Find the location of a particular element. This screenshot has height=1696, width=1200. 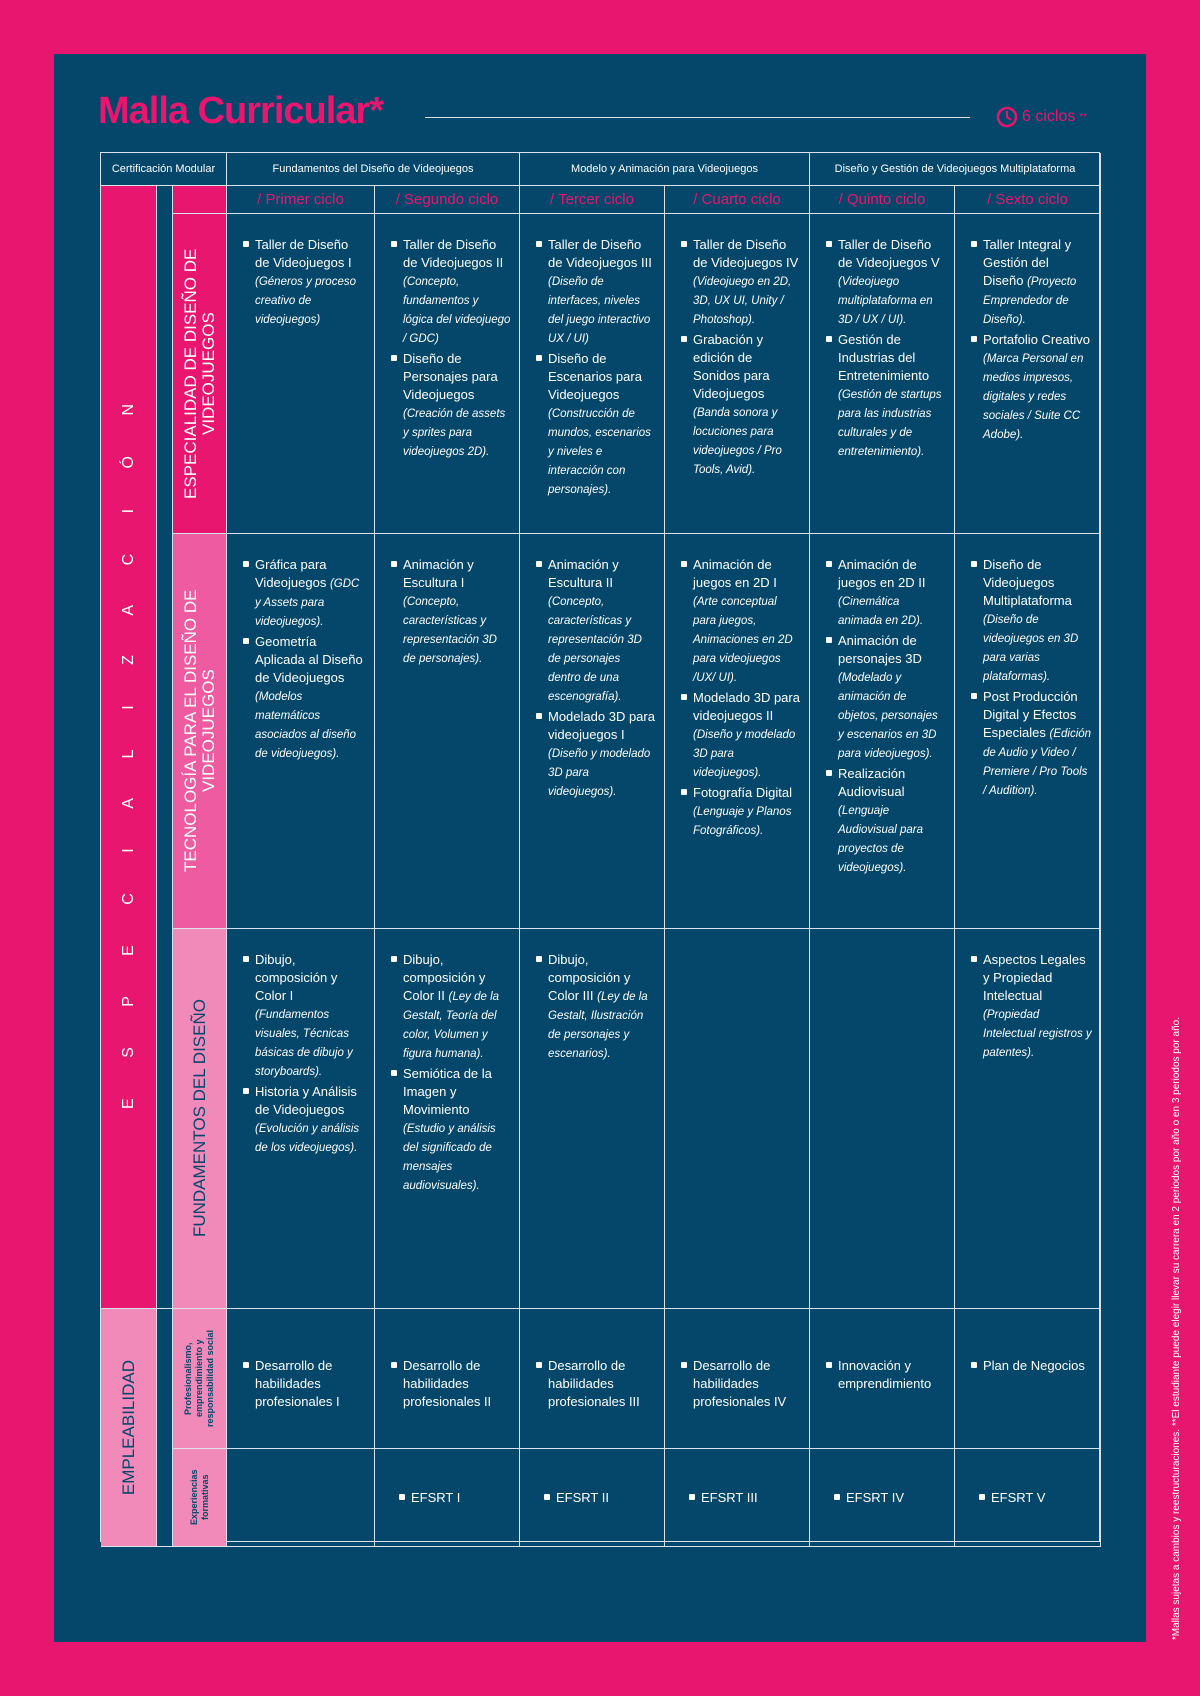

course-item: EFSRT III is located at coordinates (745, 1498).